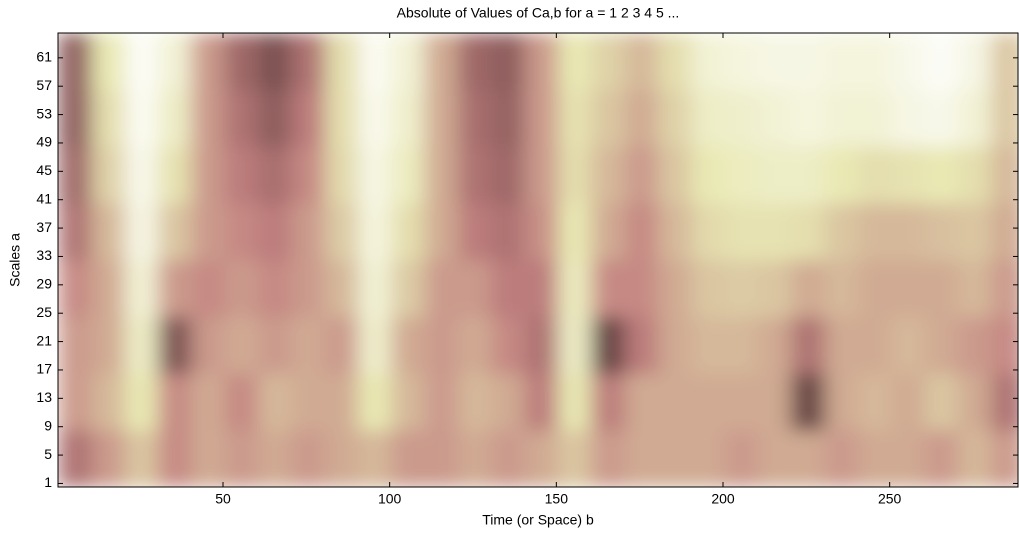  Describe the element at coordinates (48, 454) in the screenshot. I see `y-tick-label: 5` at that location.